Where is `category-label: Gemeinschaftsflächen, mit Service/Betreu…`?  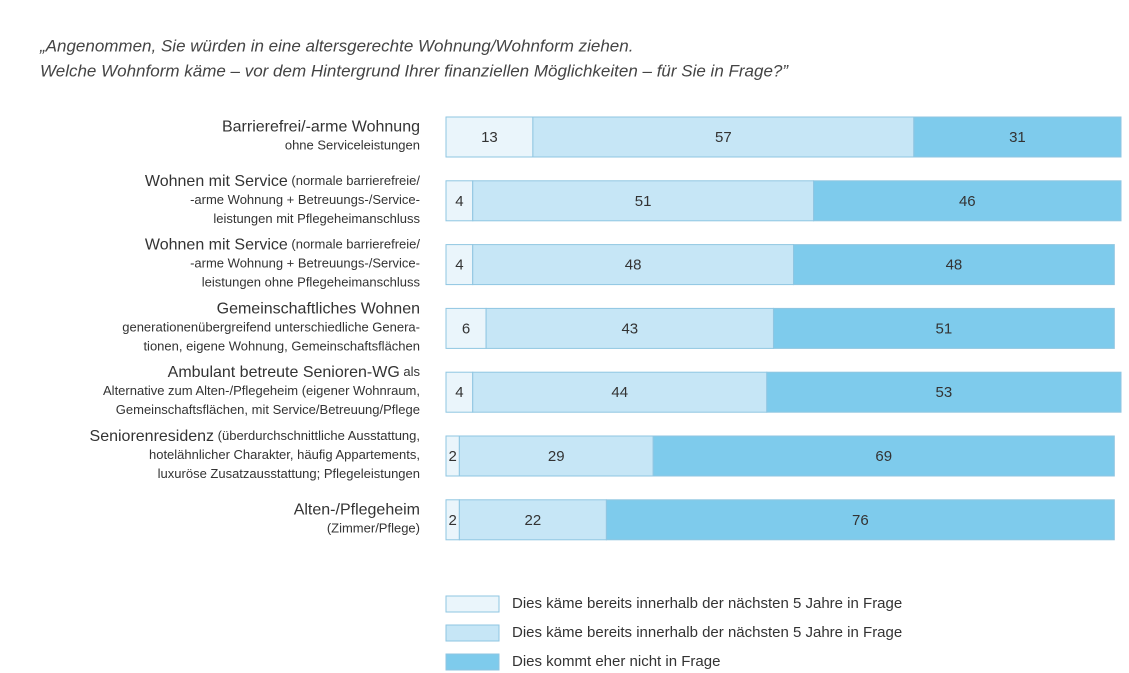
category-label: Gemeinschaftsflächen, mit Service/Betreu… is located at coordinates (268, 410).